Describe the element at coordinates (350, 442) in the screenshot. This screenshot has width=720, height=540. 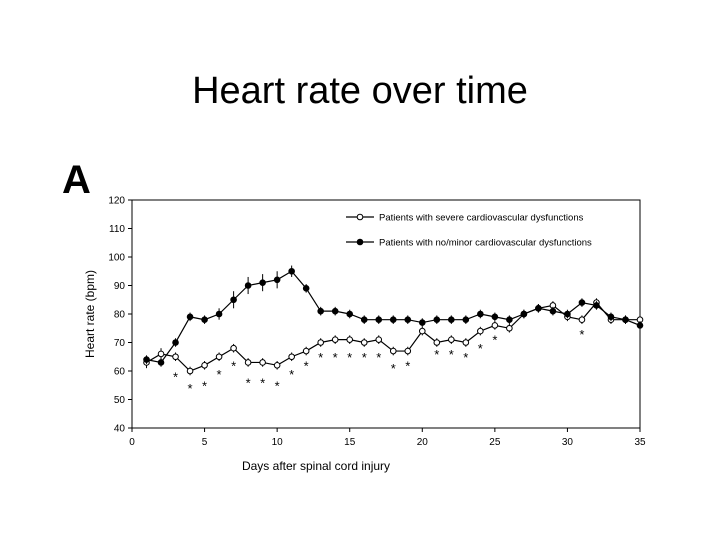
I see `x-tick-label: 15` at that location.